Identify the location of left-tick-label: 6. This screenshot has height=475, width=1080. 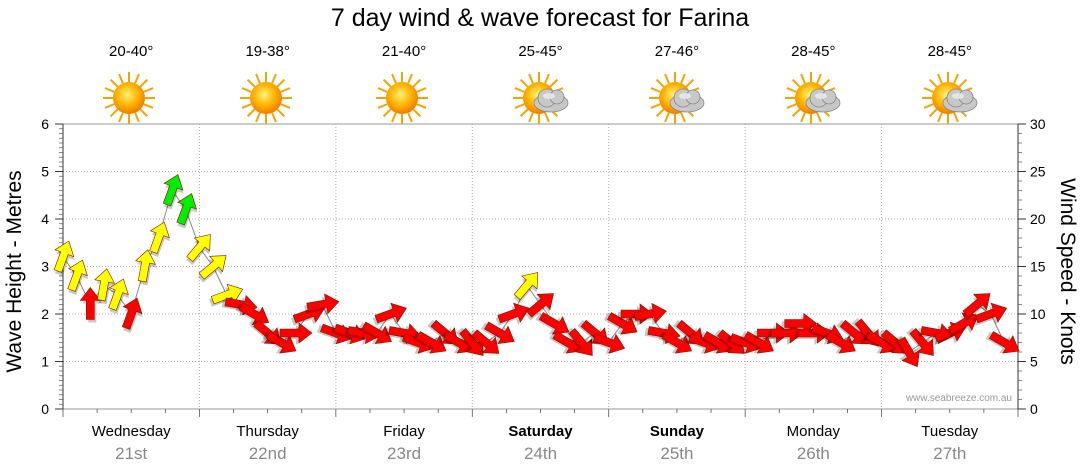
(45, 124).